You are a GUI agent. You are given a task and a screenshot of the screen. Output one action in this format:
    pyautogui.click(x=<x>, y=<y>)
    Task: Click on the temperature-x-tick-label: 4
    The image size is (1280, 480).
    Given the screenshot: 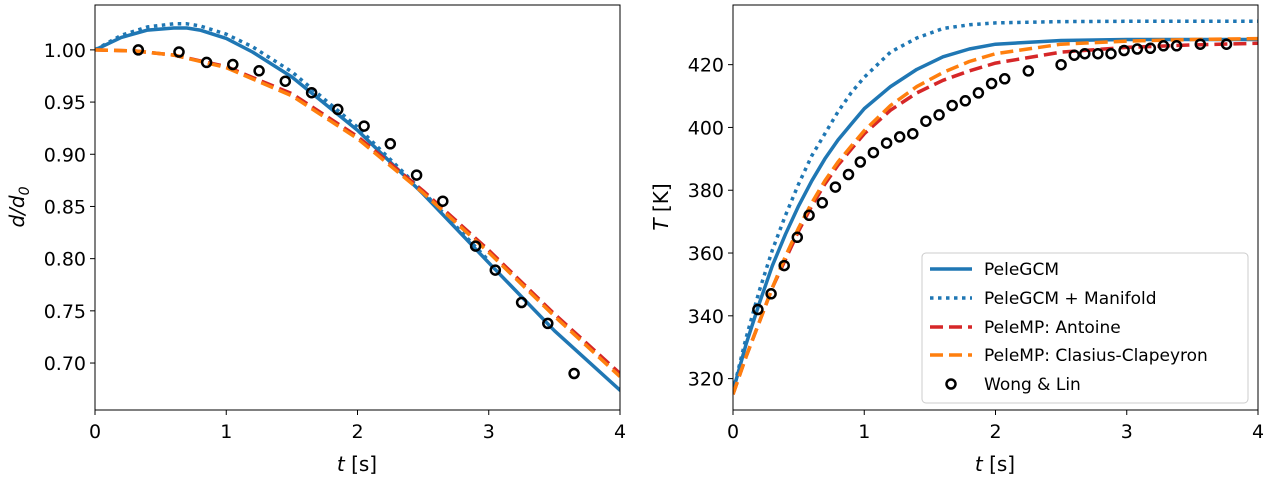 What is the action you would take?
    pyautogui.click(x=1258, y=432)
    